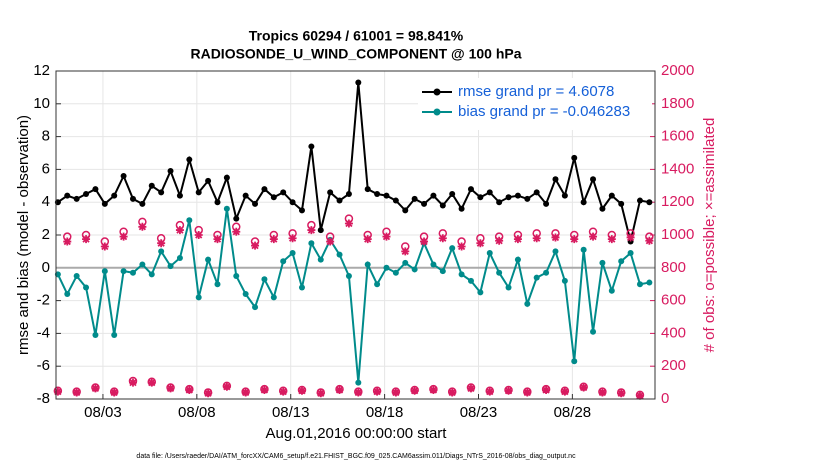 The height and width of the screenshot is (470, 830). I want to click on y-tick-label: -4, so click(43, 332).